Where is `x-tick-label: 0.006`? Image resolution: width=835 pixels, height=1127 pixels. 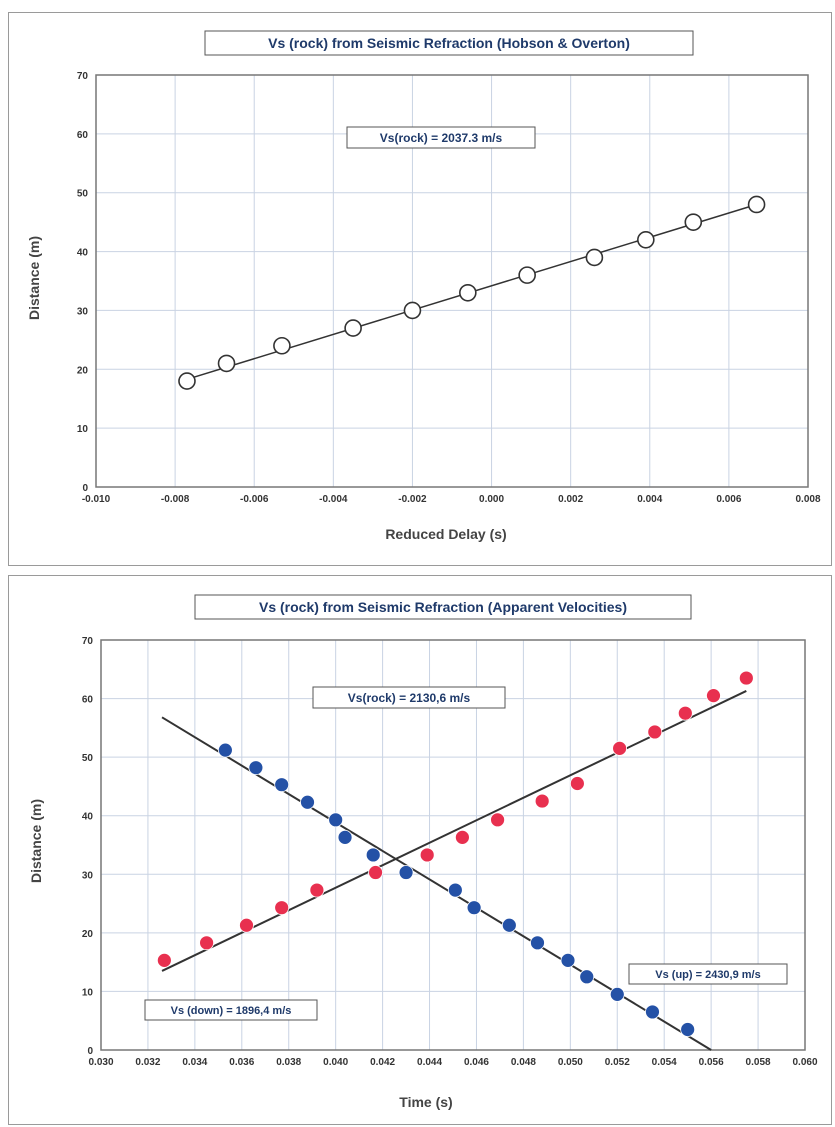 x-tick-label: 0.006 is located at coordinates (728, 499).